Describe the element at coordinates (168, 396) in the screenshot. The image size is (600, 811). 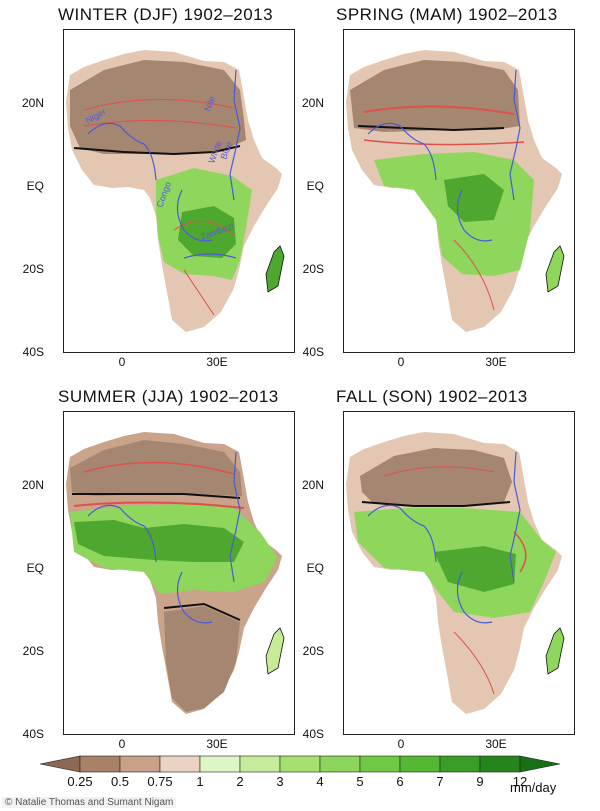
I see `panel-title: SUMMER (JJA) 1902–2013` at that location.